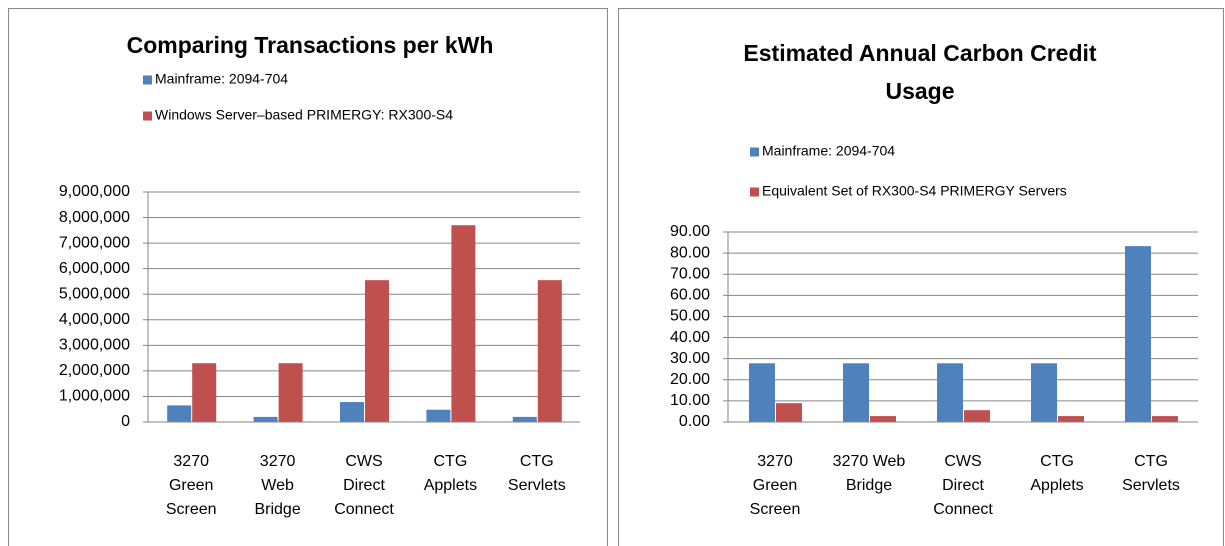  I want to click on y-tick-label: 10.00, so click(690, 400).